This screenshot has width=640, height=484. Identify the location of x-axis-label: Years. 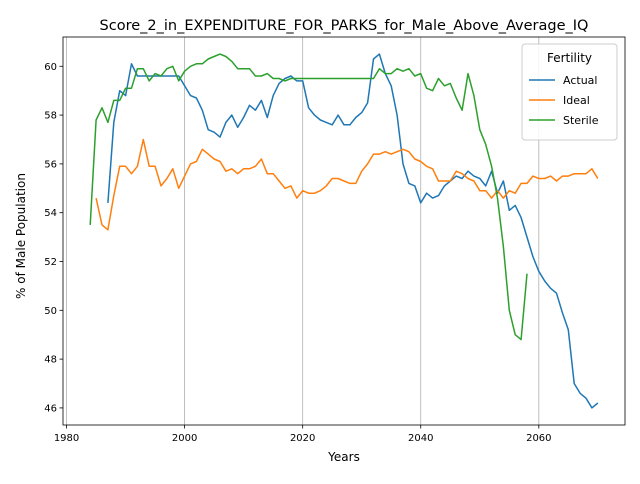
(343, 457).